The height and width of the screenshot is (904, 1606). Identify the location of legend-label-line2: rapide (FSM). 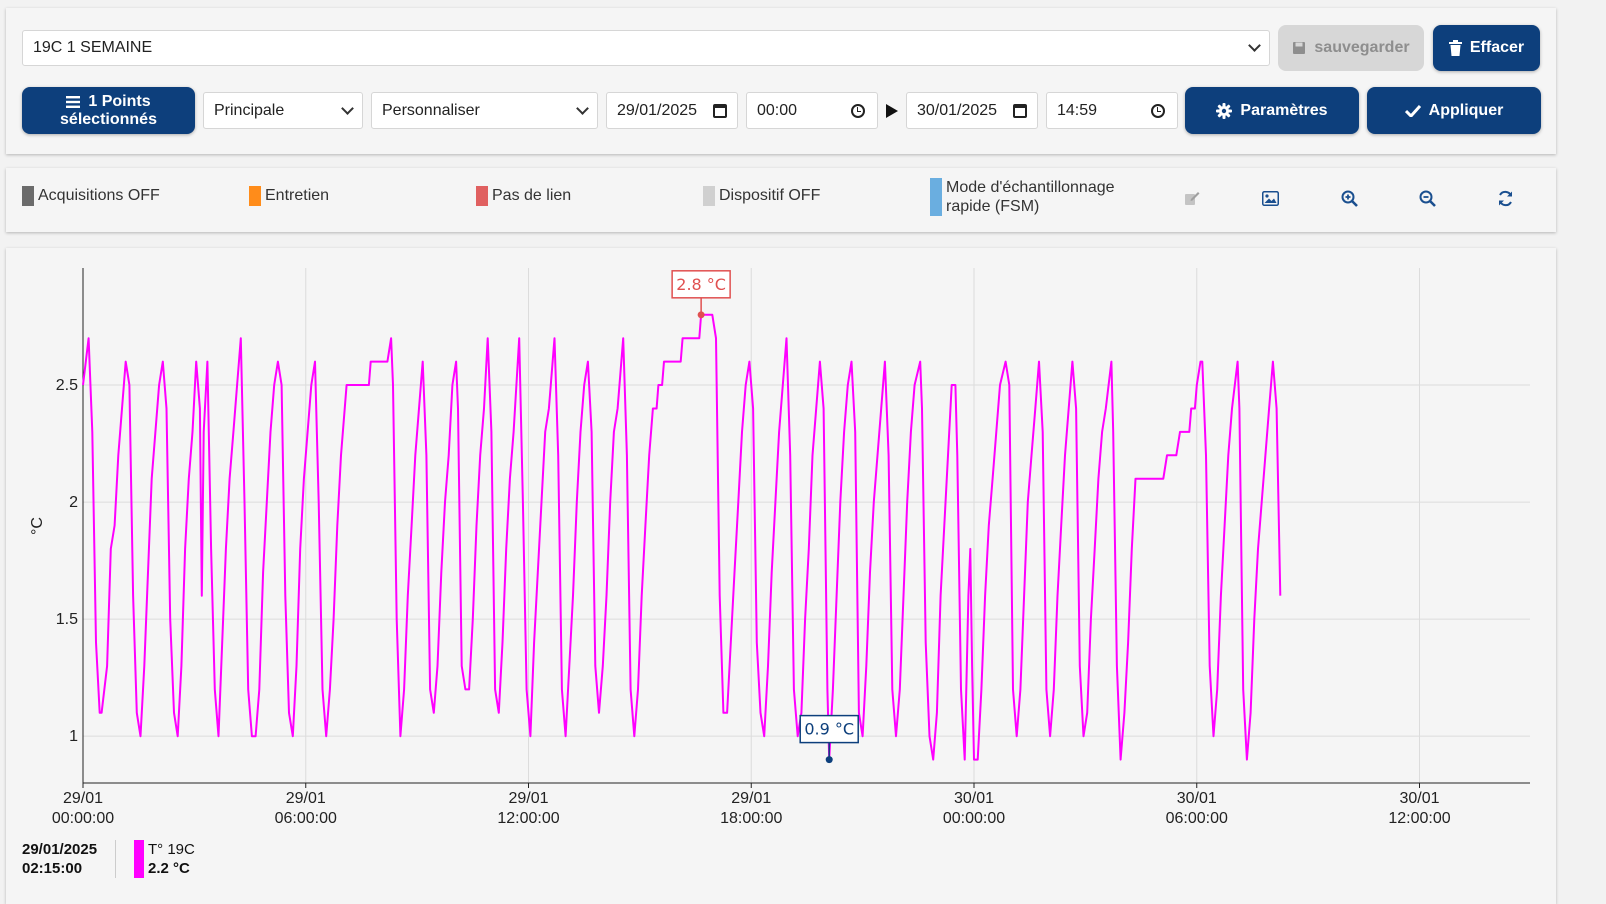
(993, 206).